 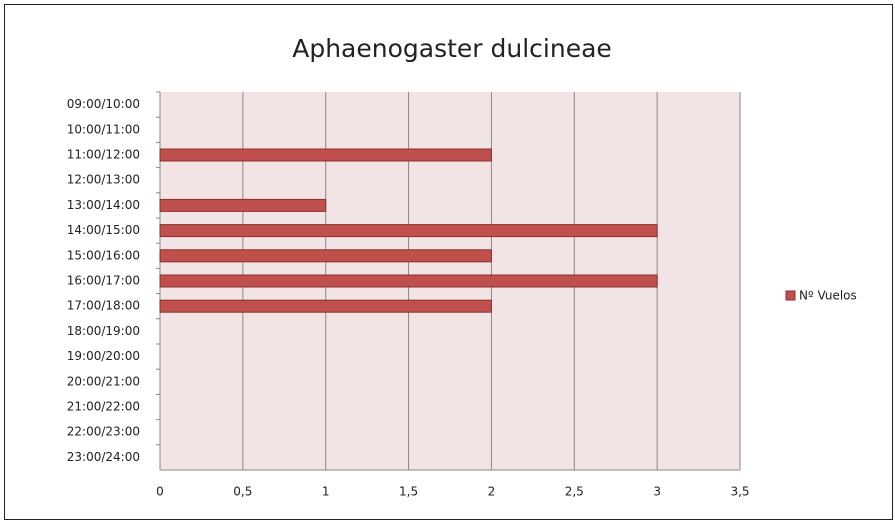 I want to click on y-tick-label: 16:00/17:00, so click(x=103, y=281).